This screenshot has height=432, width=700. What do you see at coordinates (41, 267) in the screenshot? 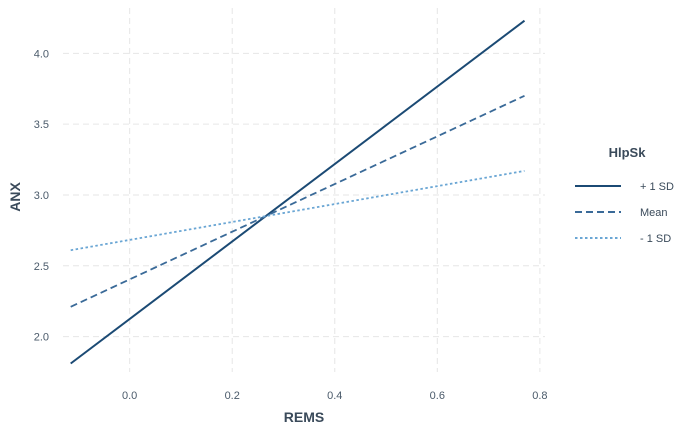
I see `y-tick-label: 2.5` at bounding box center [41, 267].